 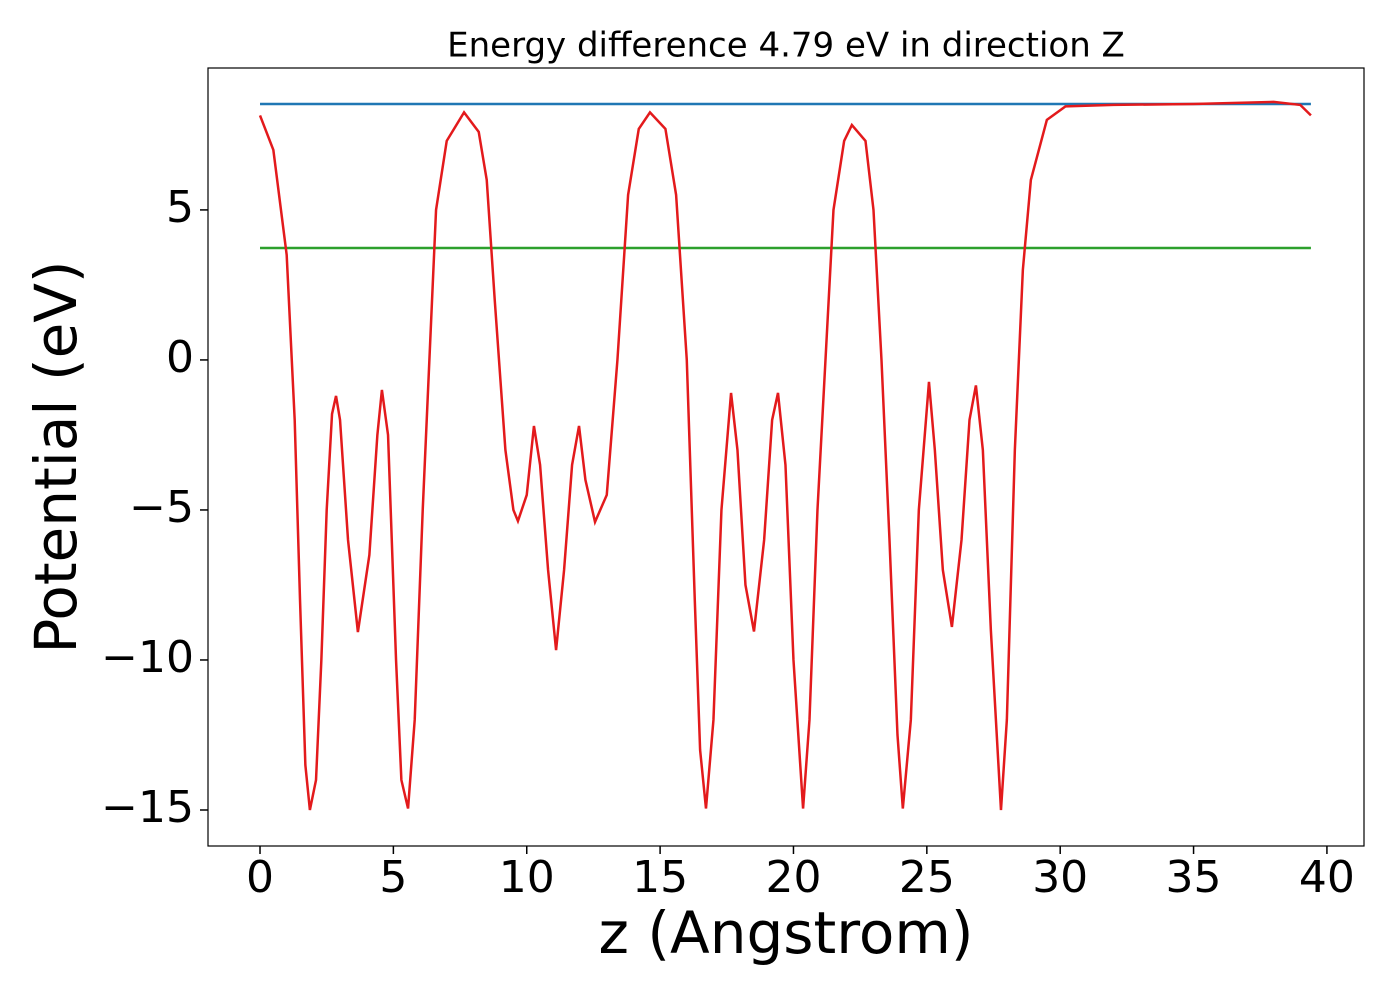 What do you see at coordinates (147, 657) in the screenshot?
I see `y-tick-label: −10` at bounding box center [147, 657].